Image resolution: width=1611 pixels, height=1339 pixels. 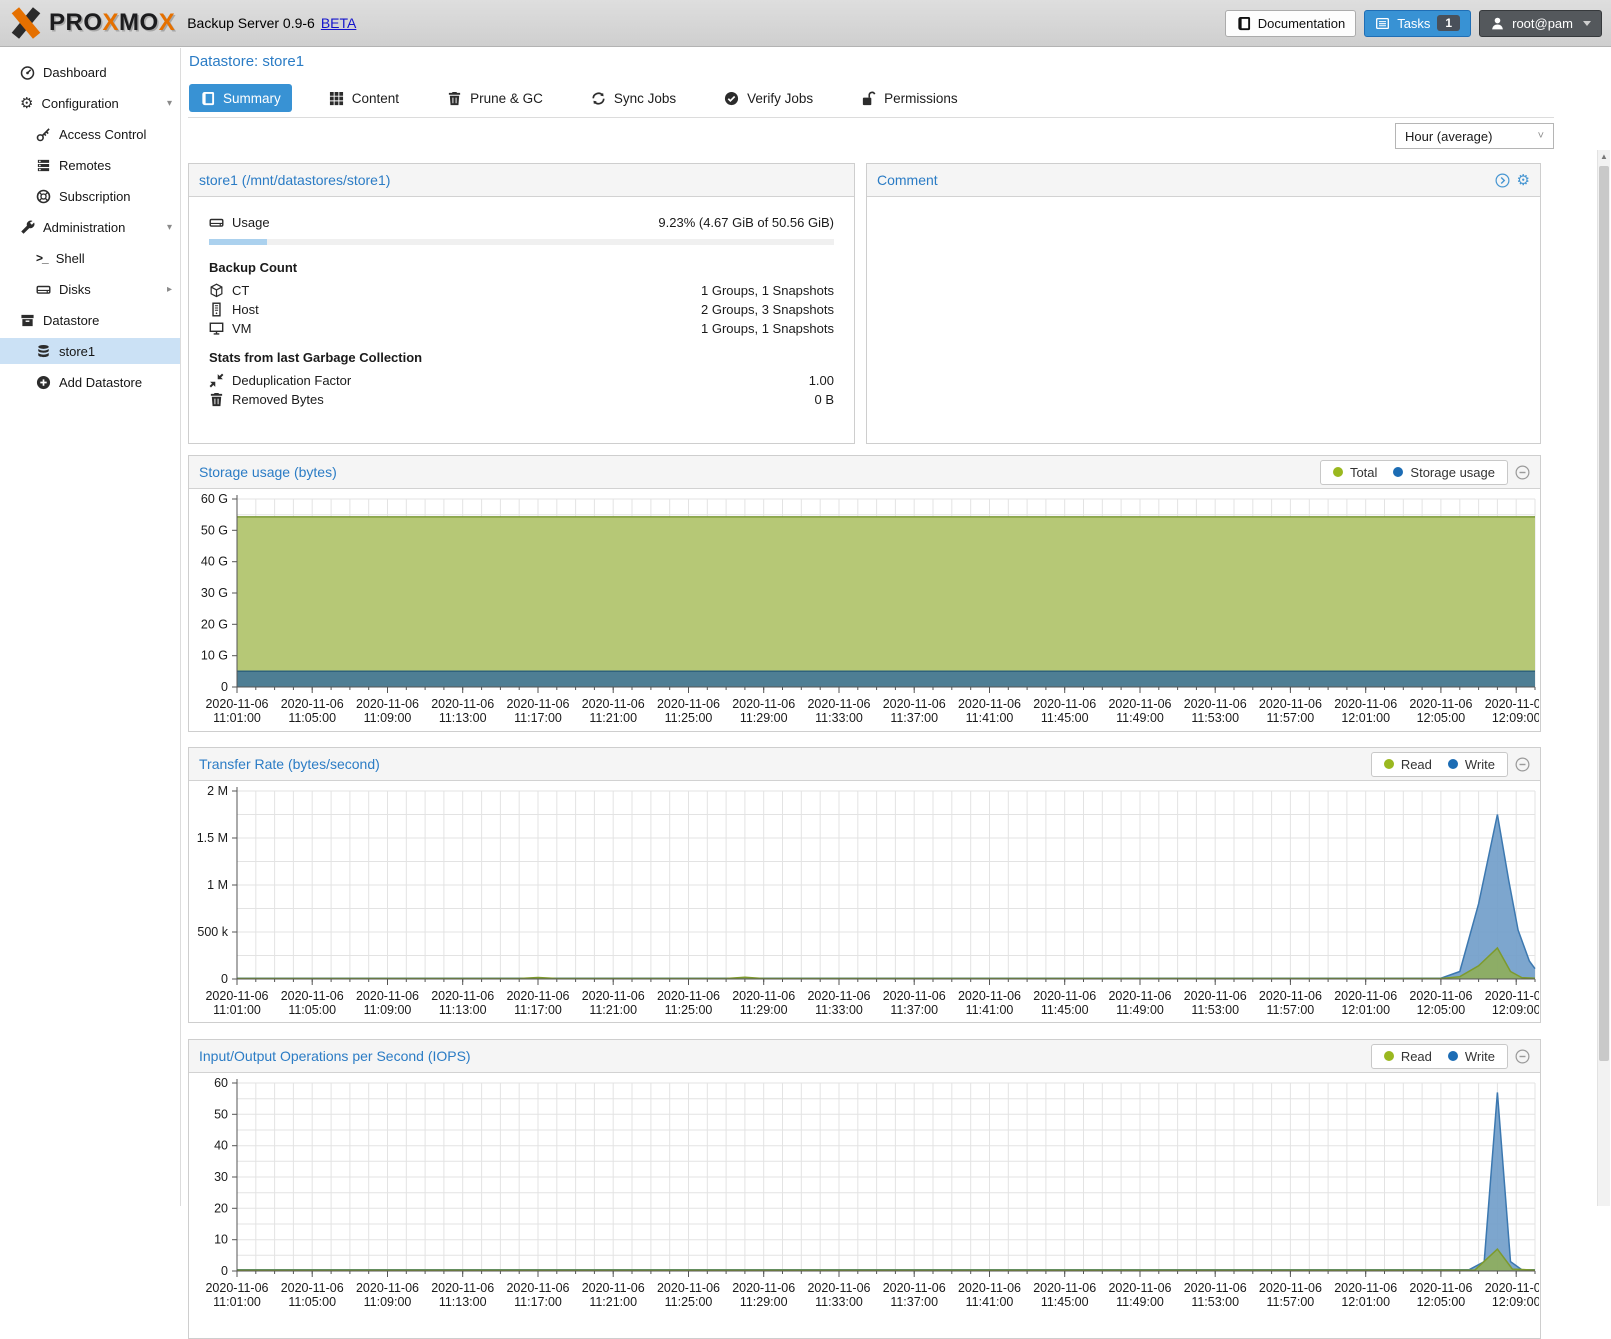 What do you see at coordinates (221, 1177) in the screenshot?
I see `svg-text: 30` at bounding box center [221, 1177].